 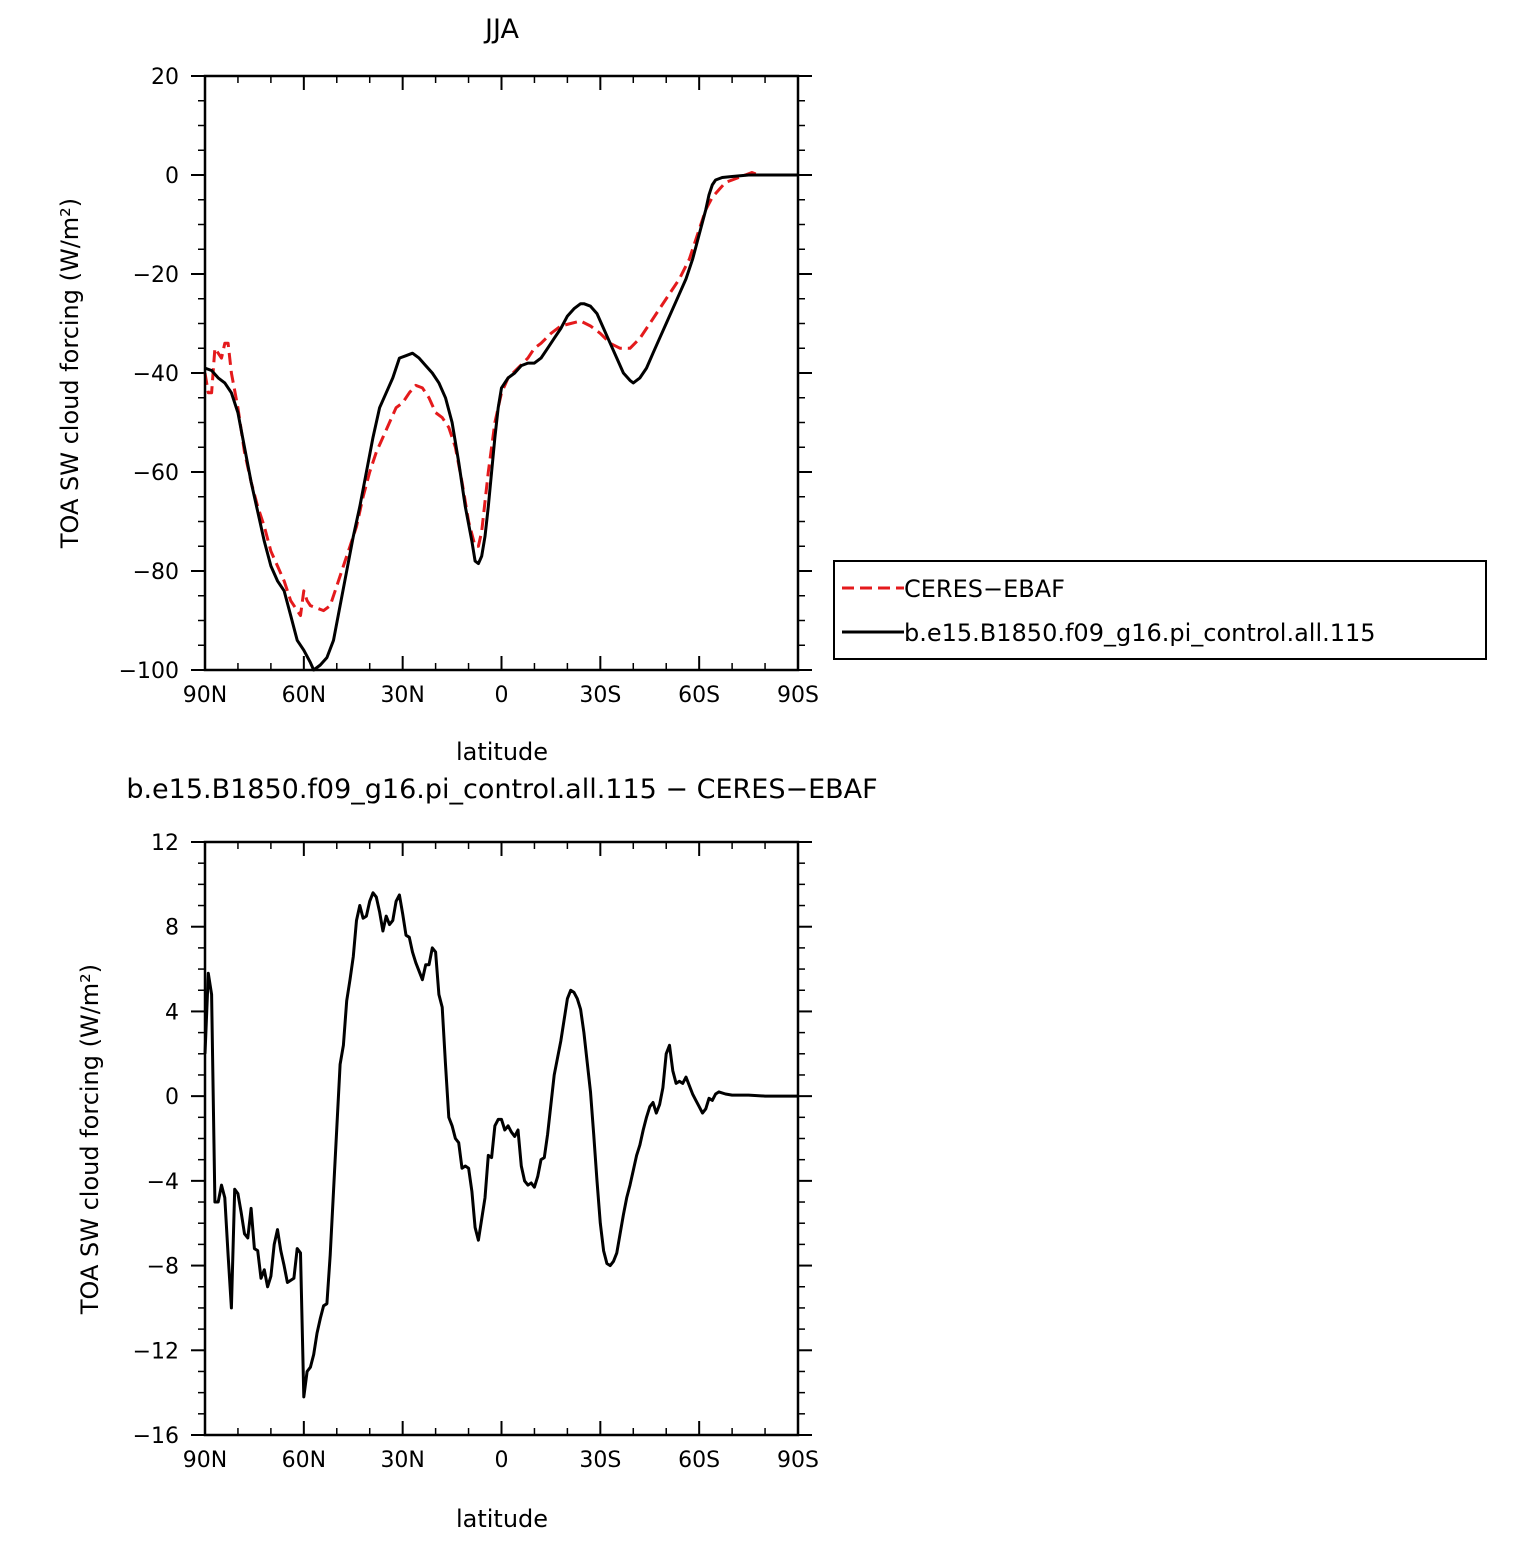 I want to click on legend-label-ceres: CERES−EBAF, so click(x=984, y=589).